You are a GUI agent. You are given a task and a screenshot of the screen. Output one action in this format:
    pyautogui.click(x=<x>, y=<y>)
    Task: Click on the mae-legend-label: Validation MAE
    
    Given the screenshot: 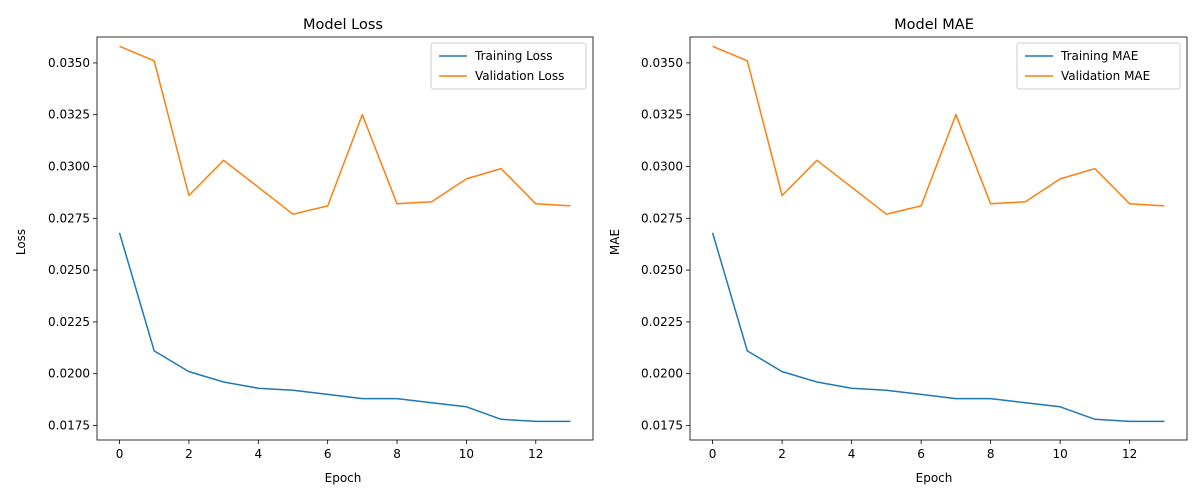 What is the action you would take?
    pyautogui.click(x=1105, y=76)
    